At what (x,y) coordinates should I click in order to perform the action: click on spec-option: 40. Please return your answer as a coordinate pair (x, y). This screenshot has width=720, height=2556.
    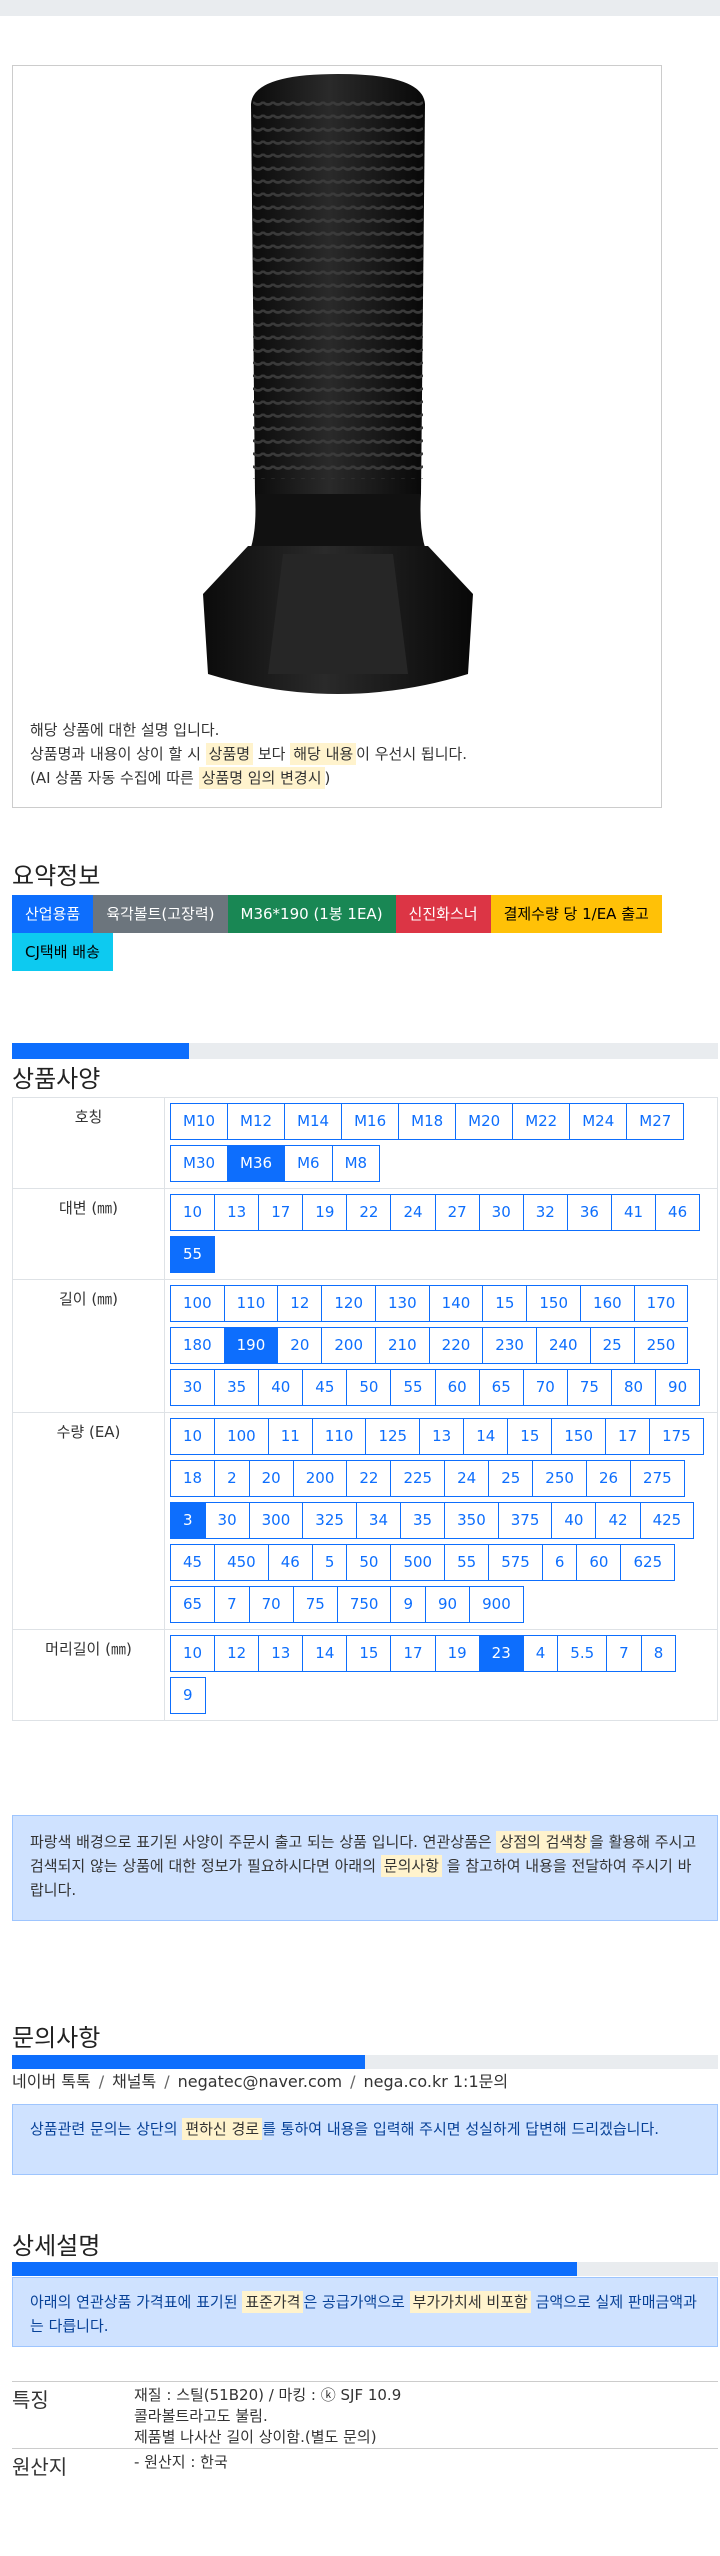
    Looking at the image, I should click on (574, 1520).